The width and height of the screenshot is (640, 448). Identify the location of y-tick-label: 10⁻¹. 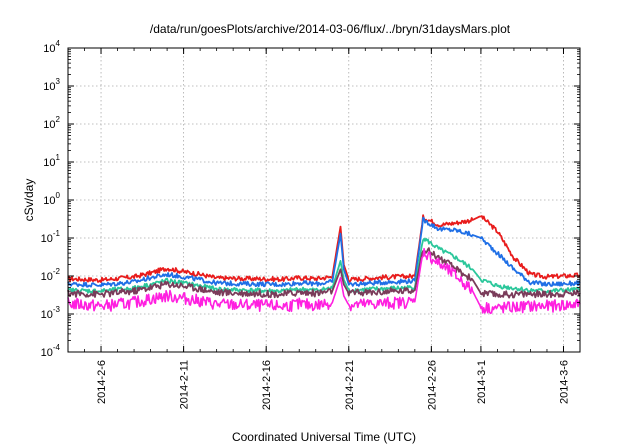
(51, 237).